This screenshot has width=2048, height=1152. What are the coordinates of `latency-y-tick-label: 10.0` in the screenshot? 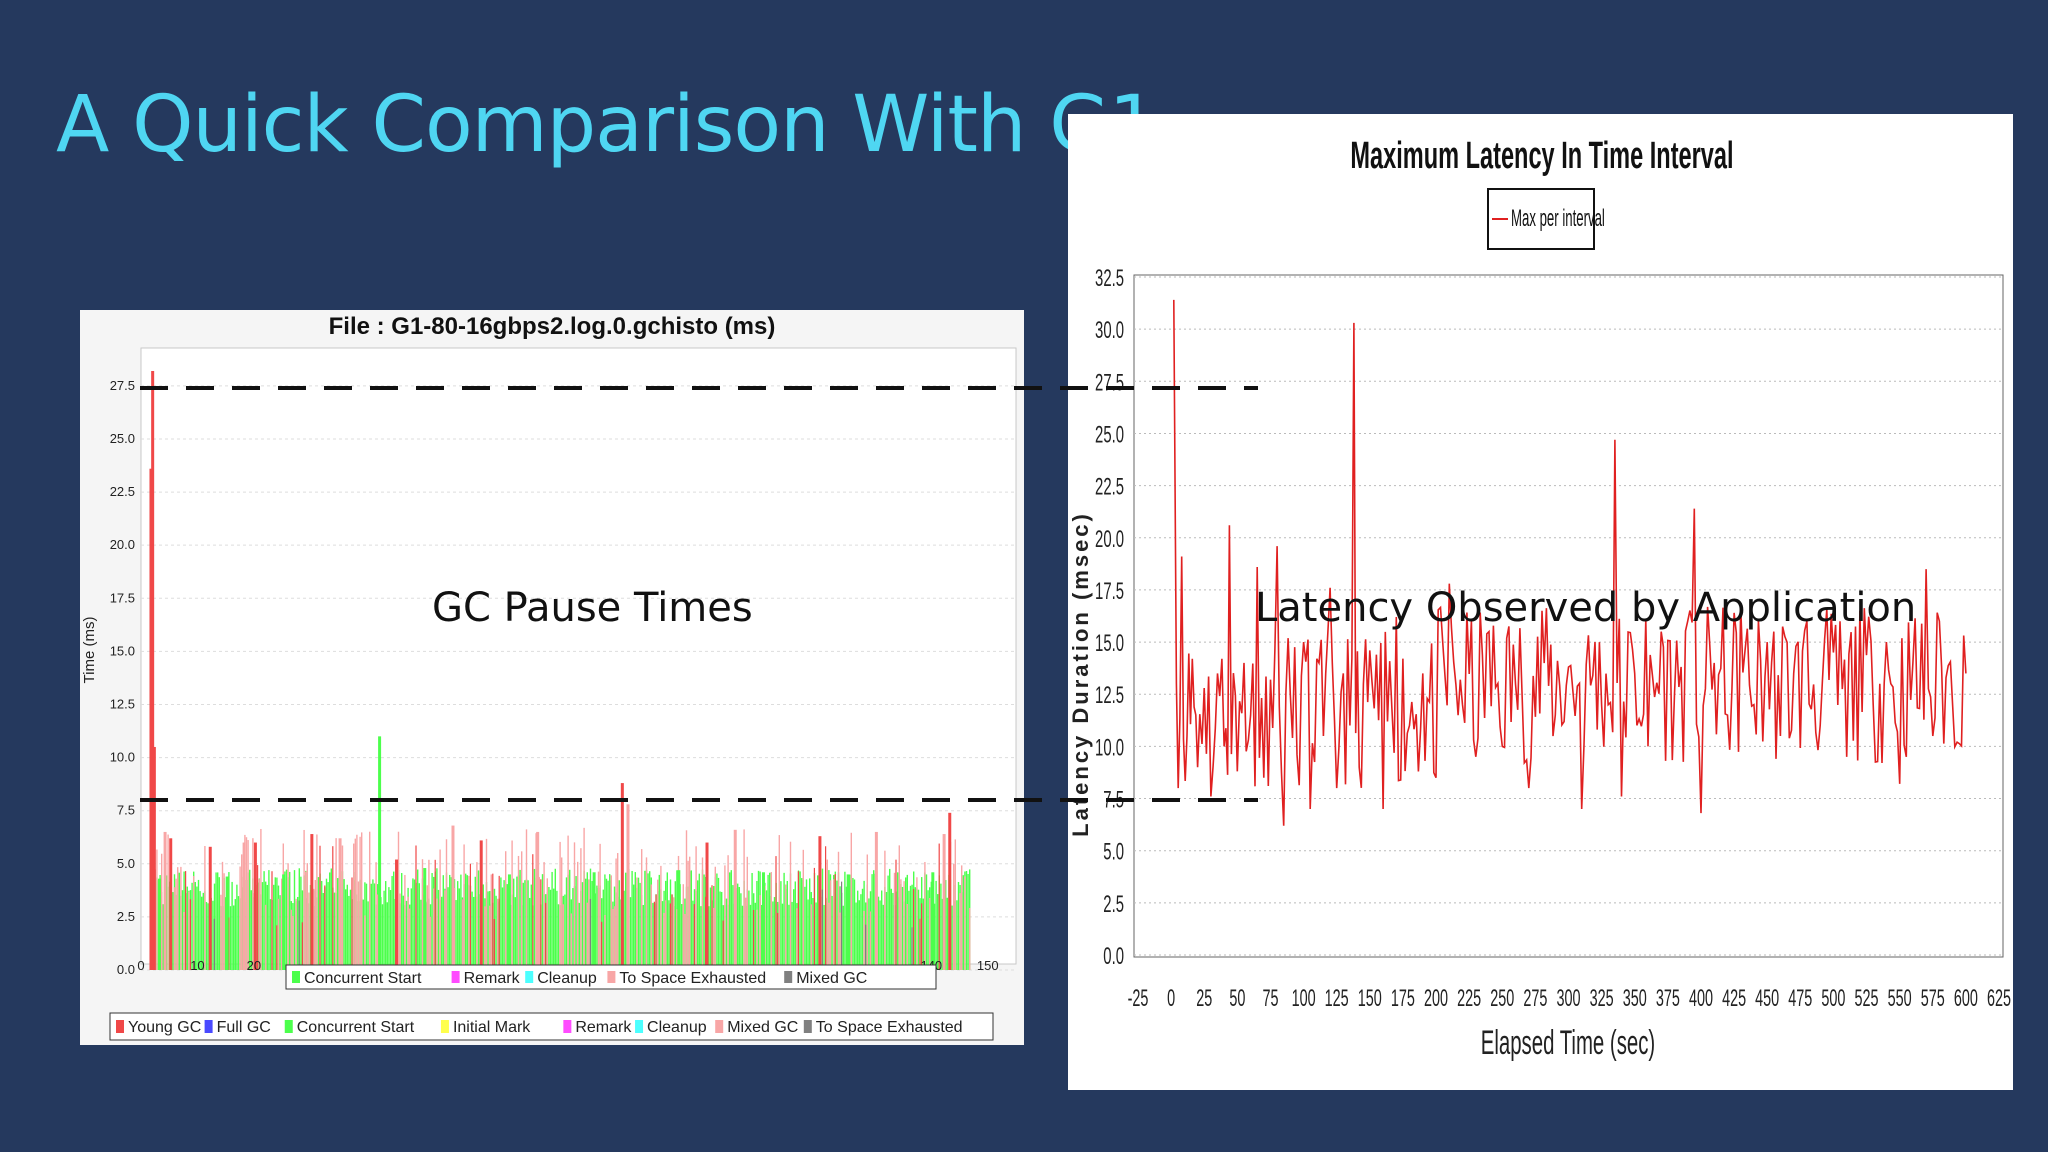 It's located at (1109, 748).